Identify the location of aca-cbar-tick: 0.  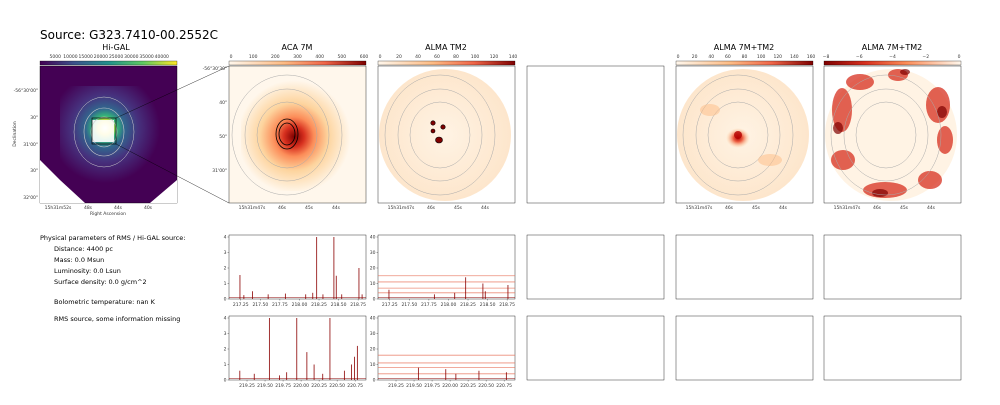
(231, 57).